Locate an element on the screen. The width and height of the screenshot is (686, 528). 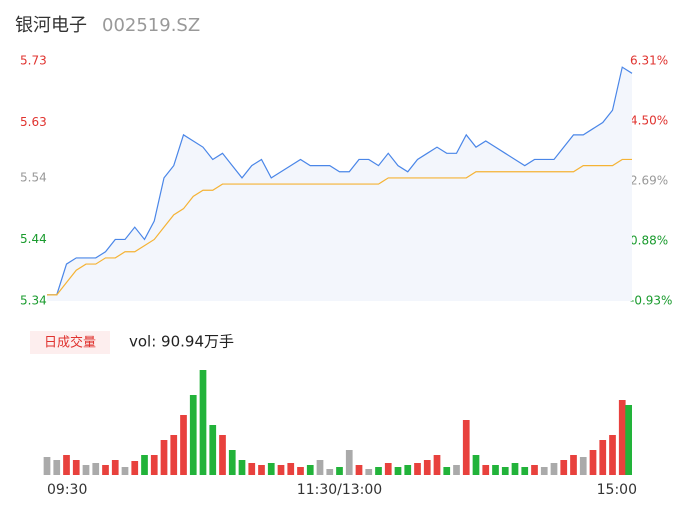
x-tick-label: 09:30 is located at coordinates (67, 490).